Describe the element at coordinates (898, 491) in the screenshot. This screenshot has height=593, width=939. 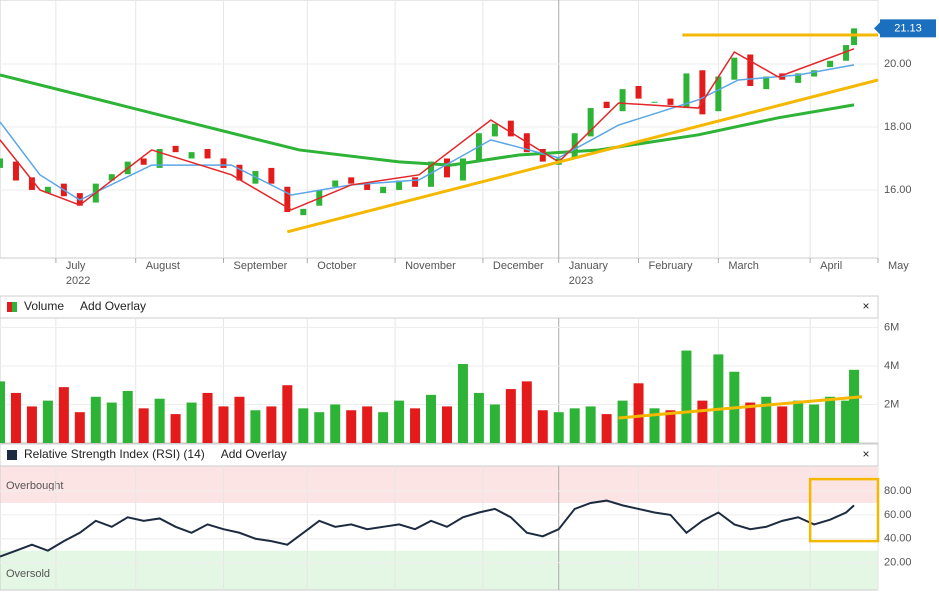
I see `y-tick-label: 80.00` at that location.